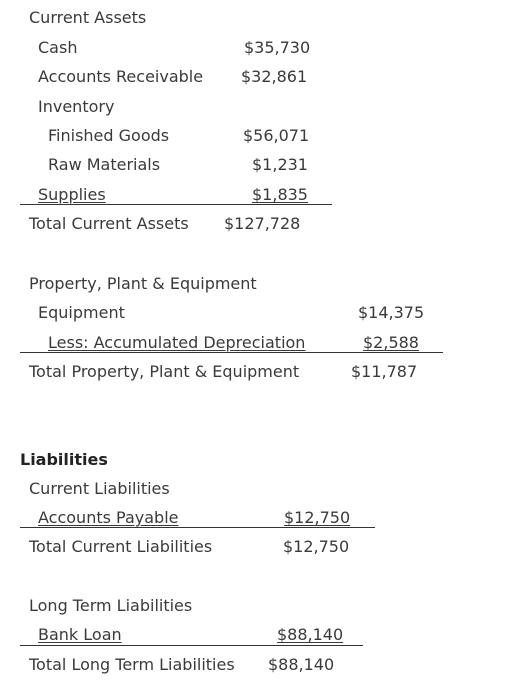 The image size is (508, 697). Describe the element at coordinates (104, 164) in the screenshot. I see `raw-materials-label: Raw Materials` at that location.